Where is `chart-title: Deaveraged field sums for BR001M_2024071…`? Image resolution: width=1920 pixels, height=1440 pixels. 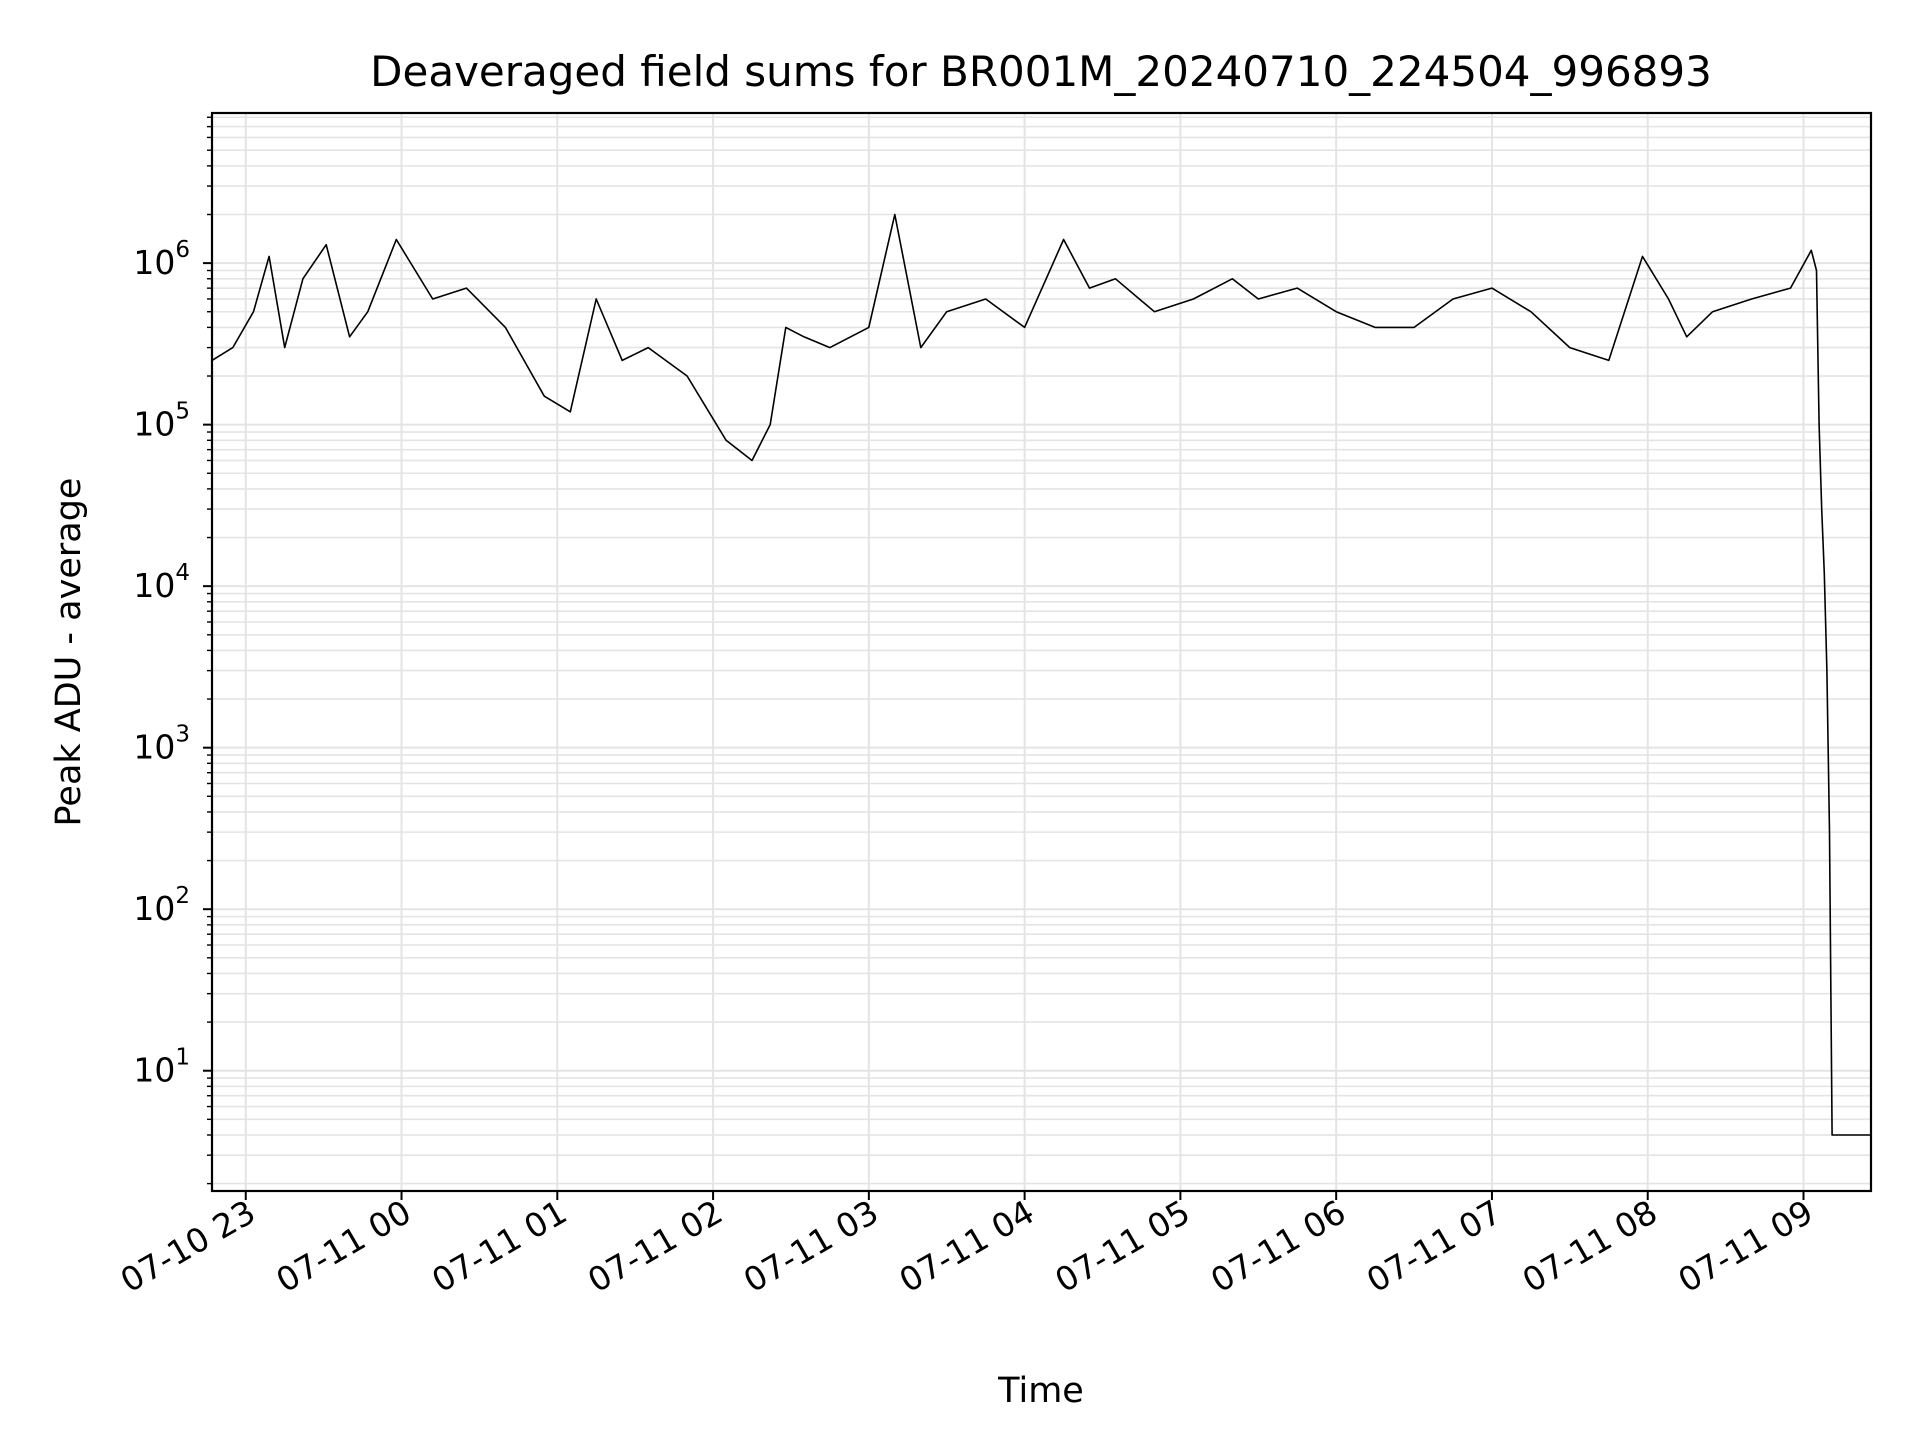
chart-title: Deaveraged field sums for BR001M_2024071… is located at coordinates (1041, 71).